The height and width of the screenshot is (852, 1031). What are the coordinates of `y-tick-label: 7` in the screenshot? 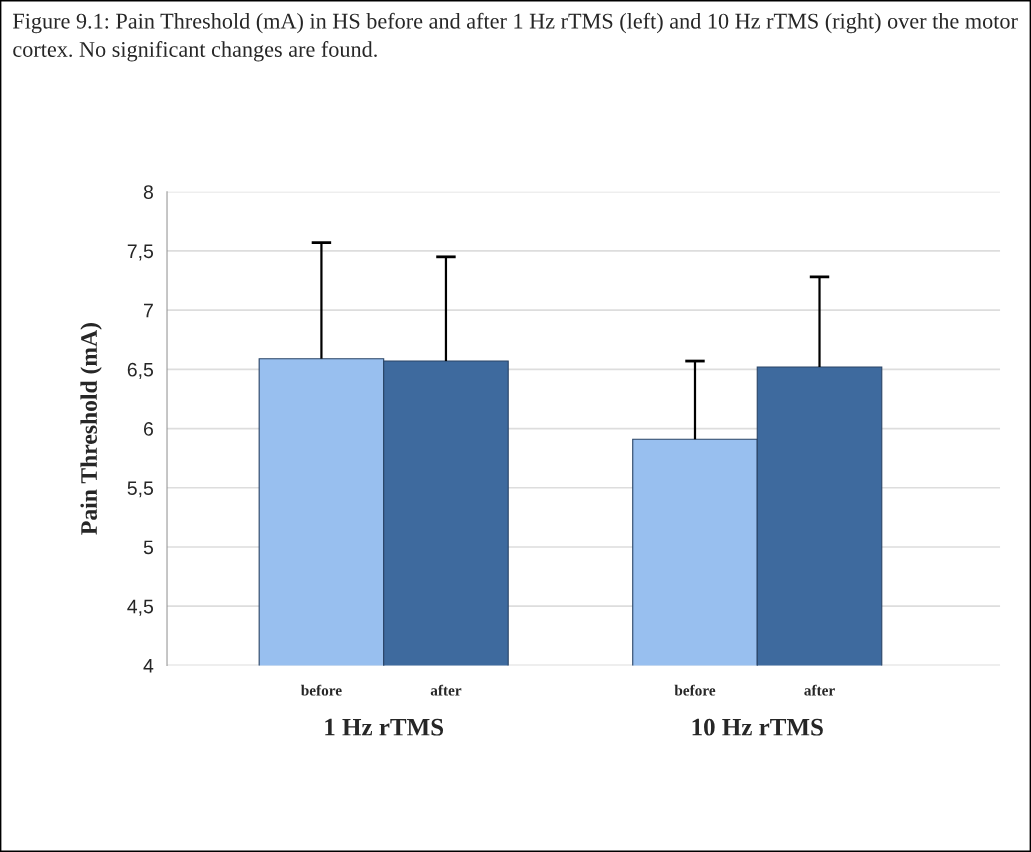 It's located at (148, 310).